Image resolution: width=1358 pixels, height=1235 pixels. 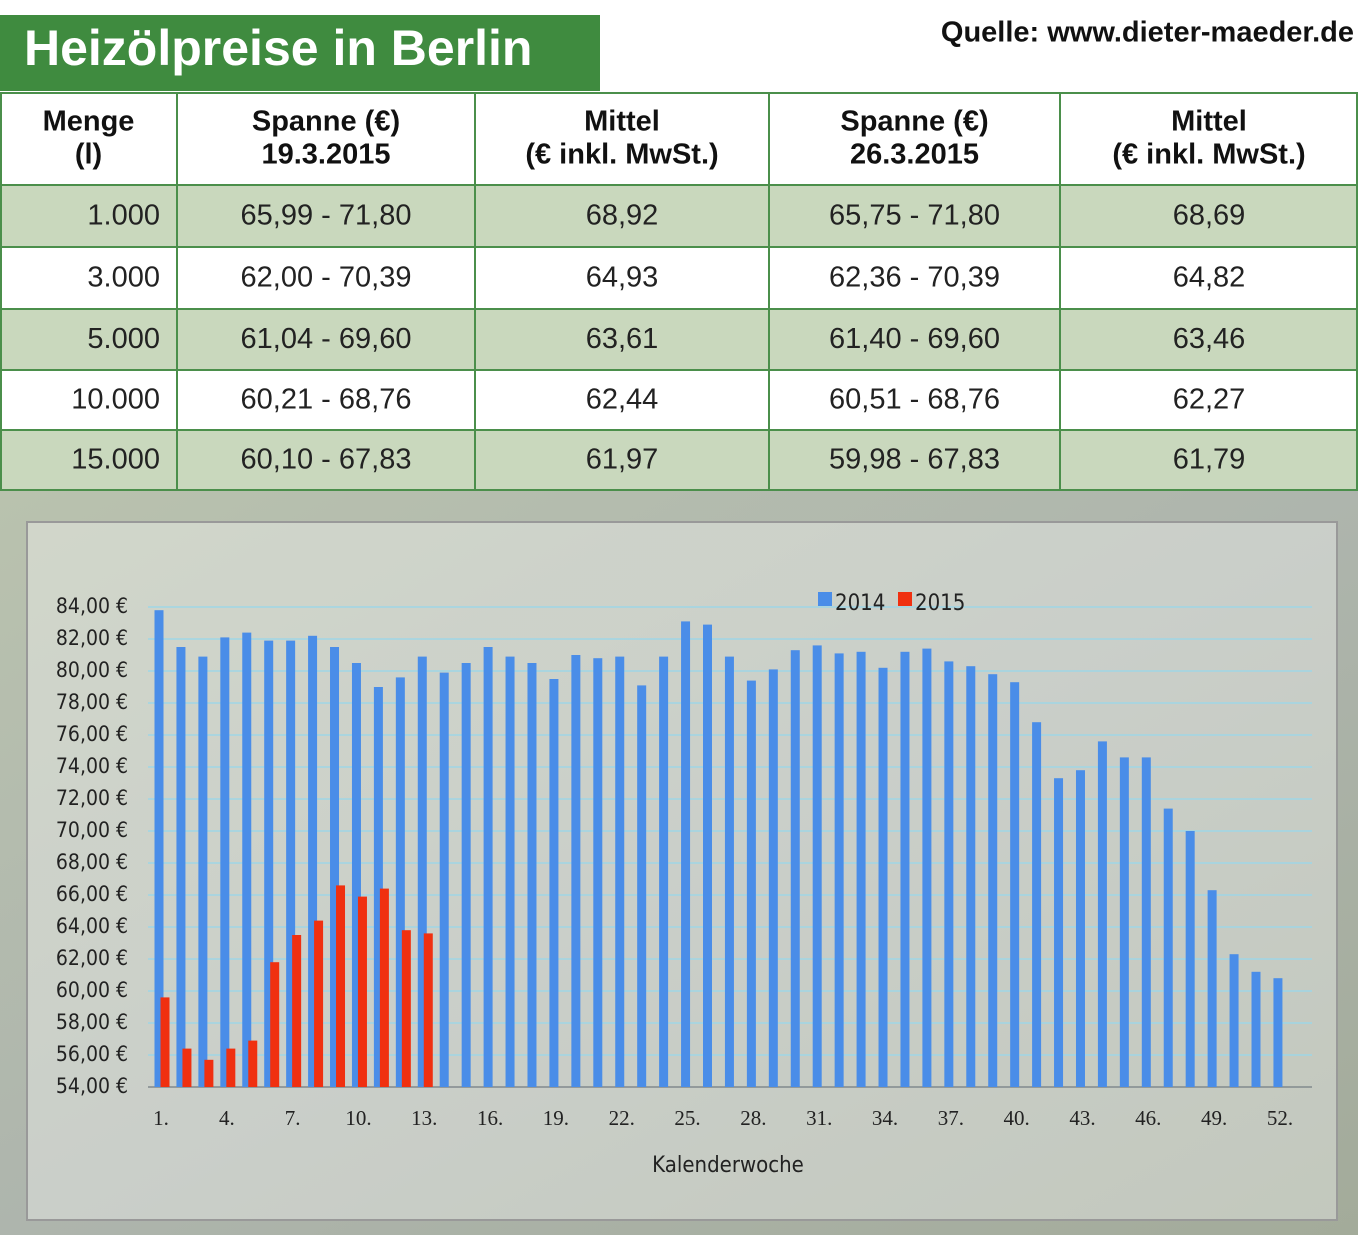 I want to click on table-cell: 63,46, so click(x=1209, y=339).